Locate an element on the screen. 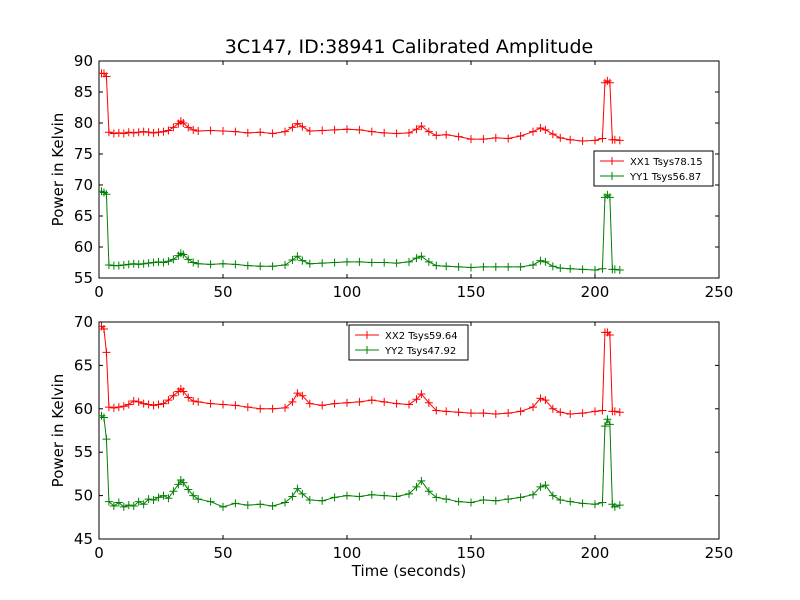  legend-label: XX1 Tsys78.15 is located at coordinates (666, 162).